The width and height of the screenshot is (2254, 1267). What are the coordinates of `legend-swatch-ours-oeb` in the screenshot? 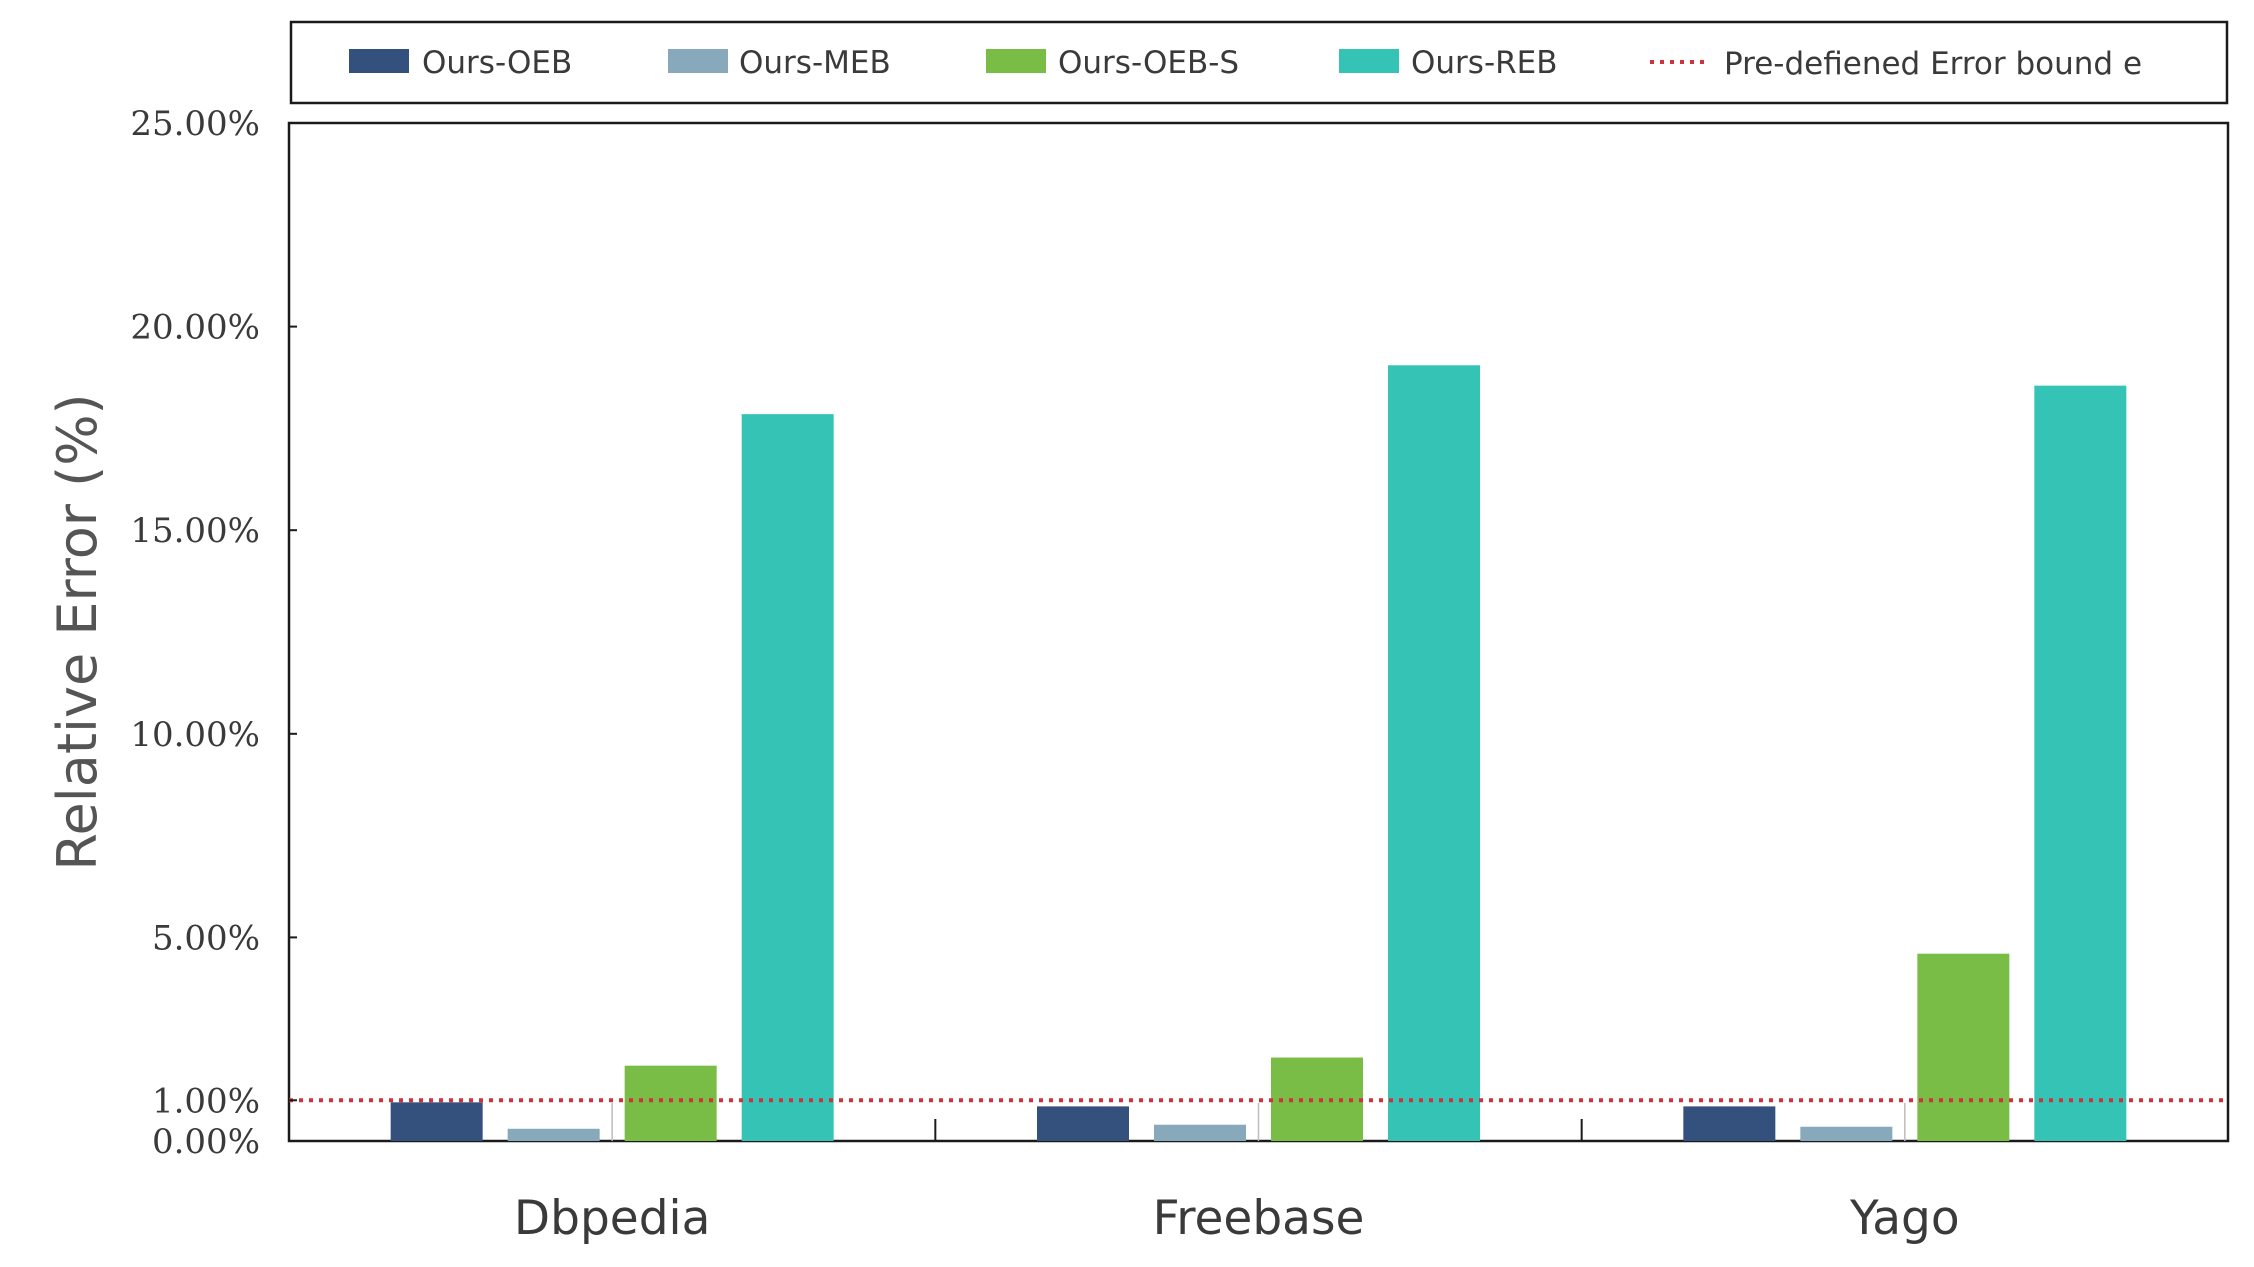 It's located at (379, 61).